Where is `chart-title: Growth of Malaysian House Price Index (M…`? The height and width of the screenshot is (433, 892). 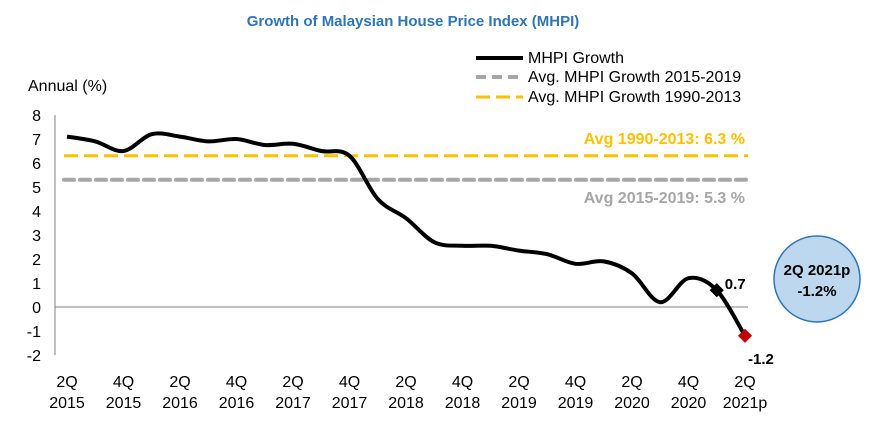 chart-title: Growth of Malaysian House Price Index (M… is located at coordinates (413, 21).